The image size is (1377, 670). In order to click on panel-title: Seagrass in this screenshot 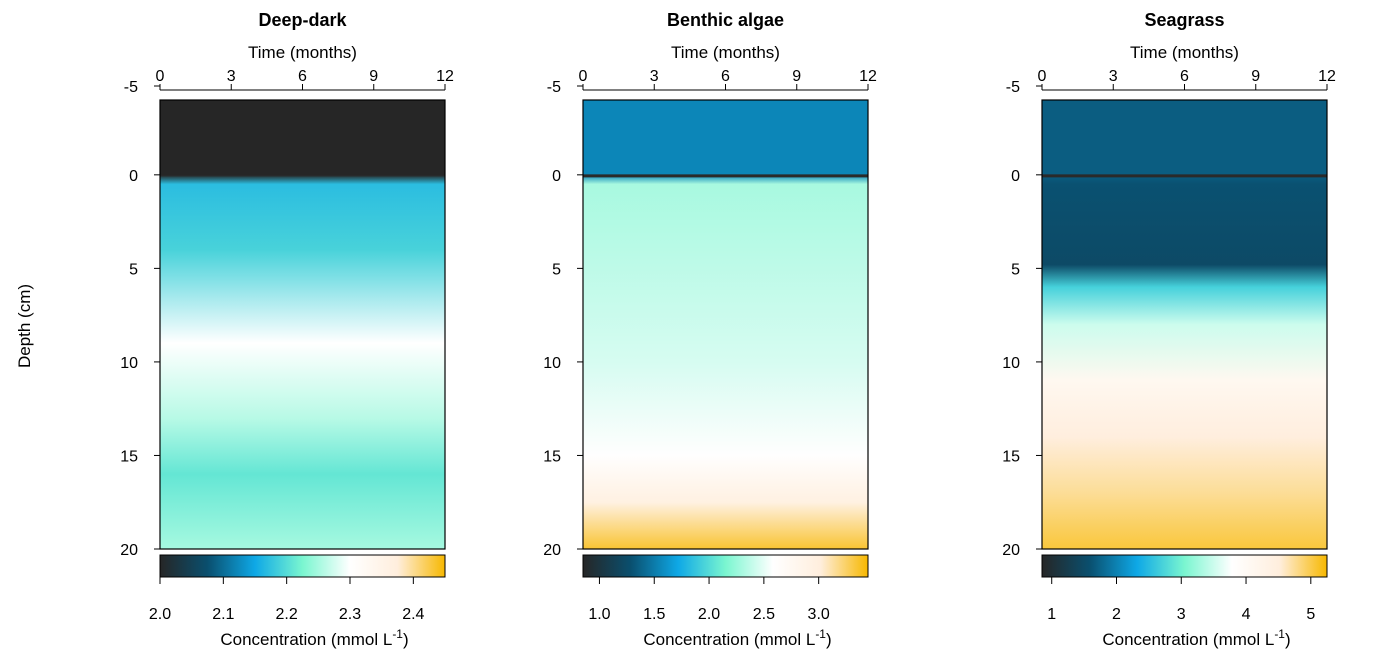, I will do `click(1184, 20)`.